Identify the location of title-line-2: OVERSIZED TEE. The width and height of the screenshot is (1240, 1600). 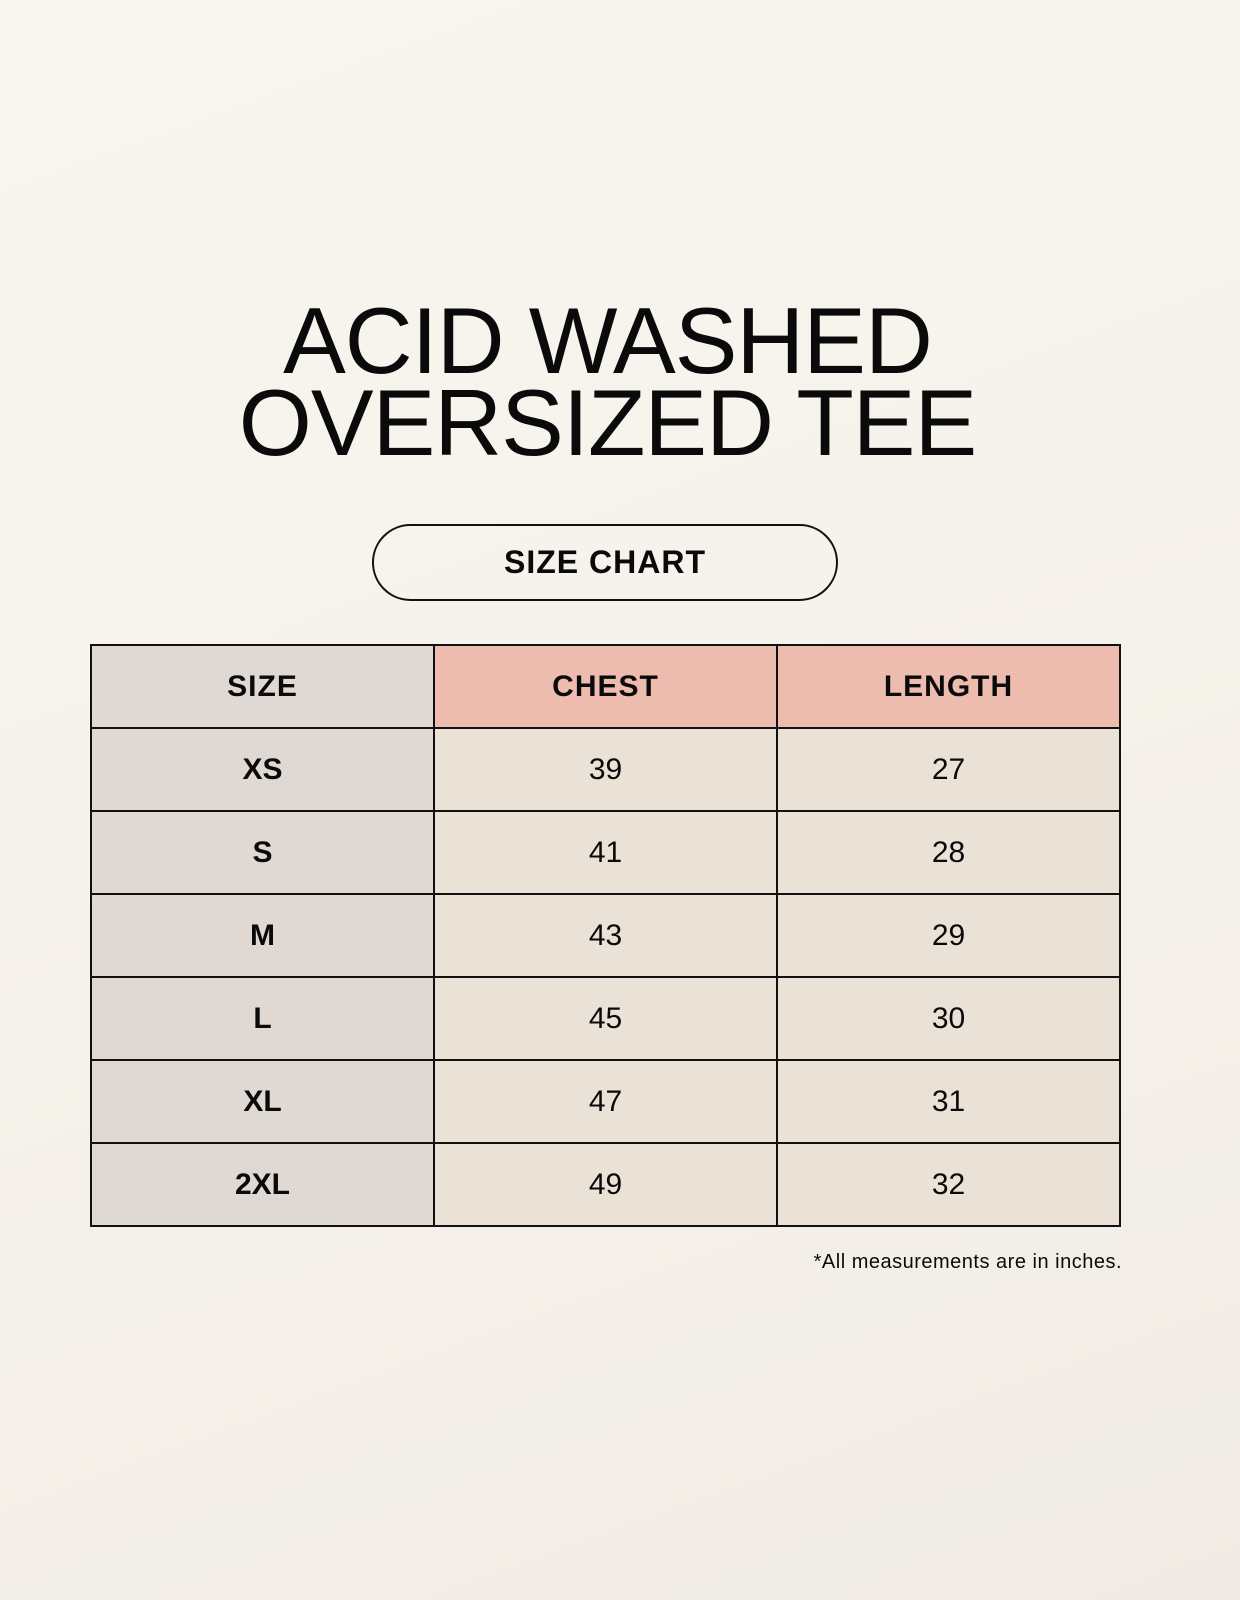
(607, 422).